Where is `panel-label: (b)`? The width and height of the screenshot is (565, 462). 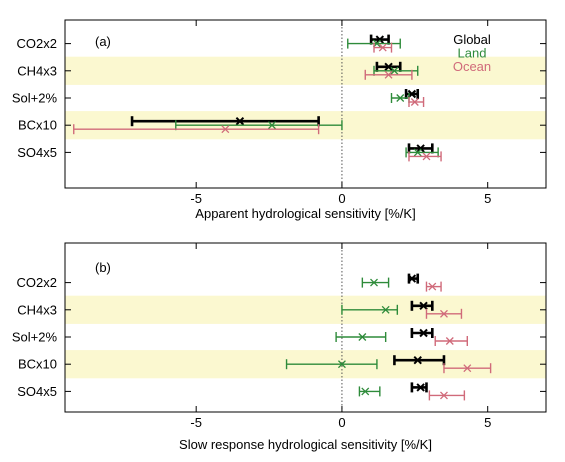
panel-label: (b) is located at coordinates (103, 267).